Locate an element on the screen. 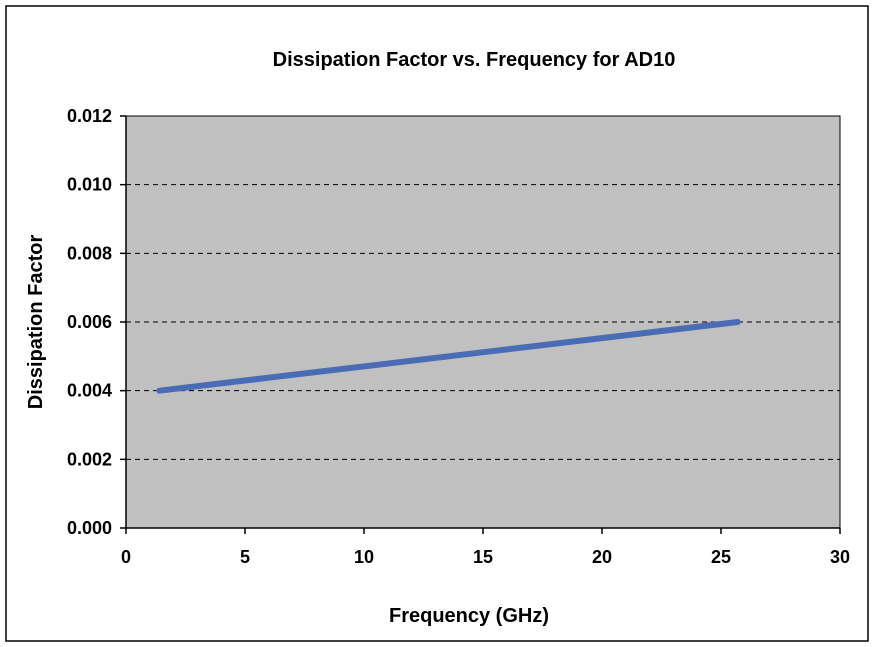 Image resolution: width=874 pixels, height=647 pixels. y-tick-label-5: 0.010 is located at coordinates (89, 185).